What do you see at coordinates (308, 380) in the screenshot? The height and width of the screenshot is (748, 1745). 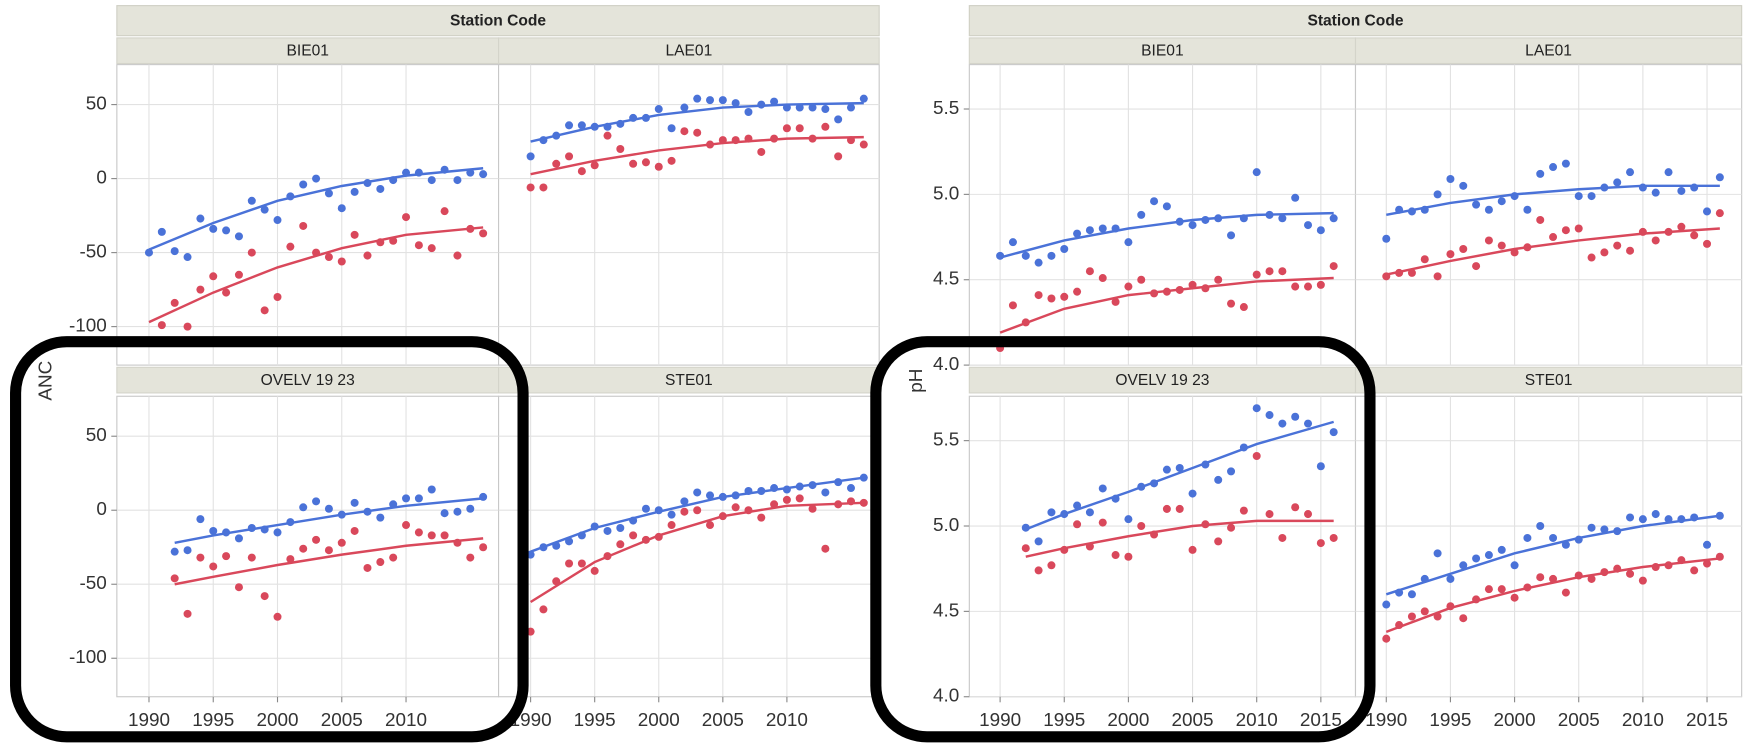 I see `panel-title: OVELV 19 23` at bounding box center [308, 380].